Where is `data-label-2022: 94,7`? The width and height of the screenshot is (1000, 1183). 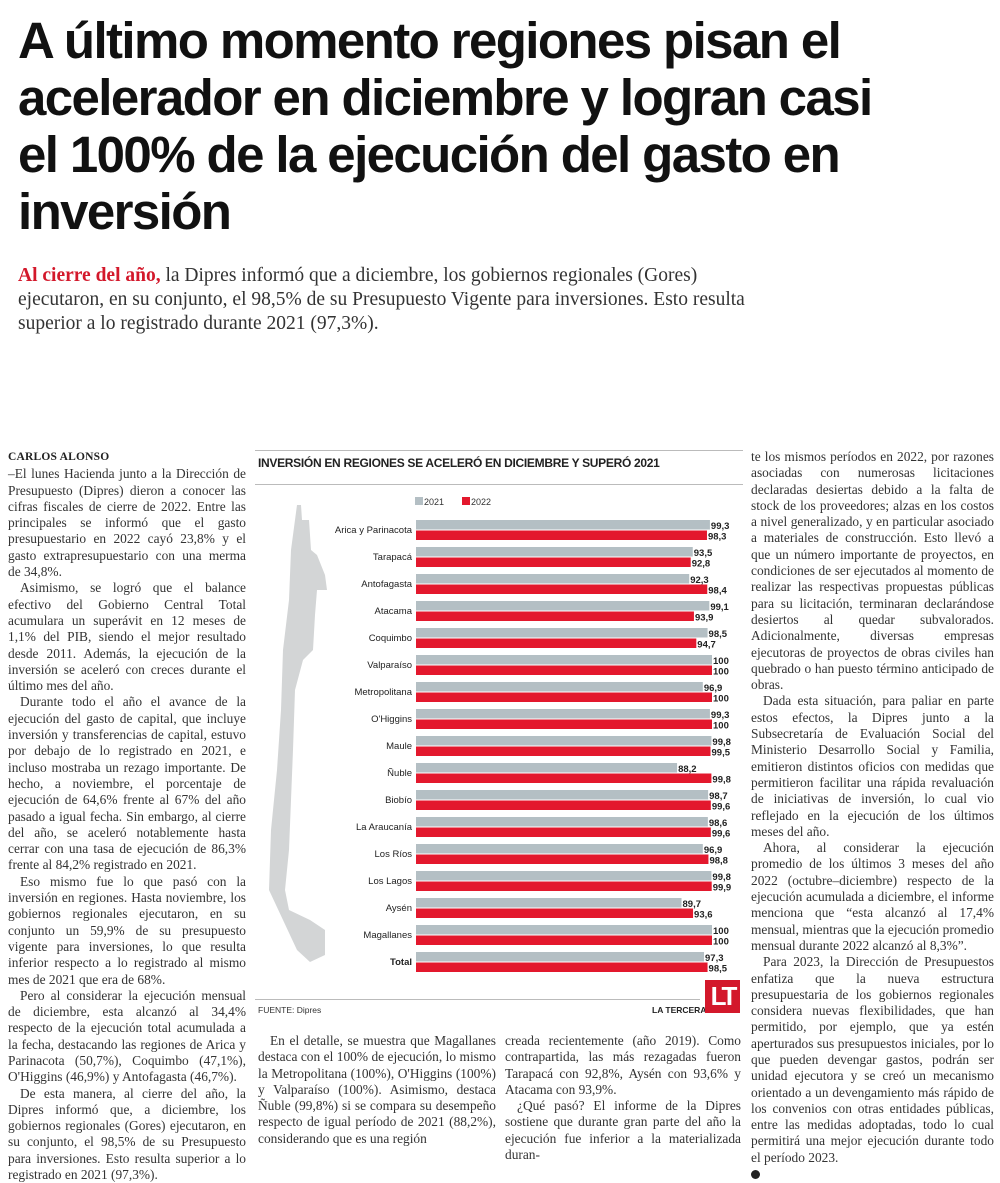 data-label-2022: 94,7 is located at coordinates (706, 645).